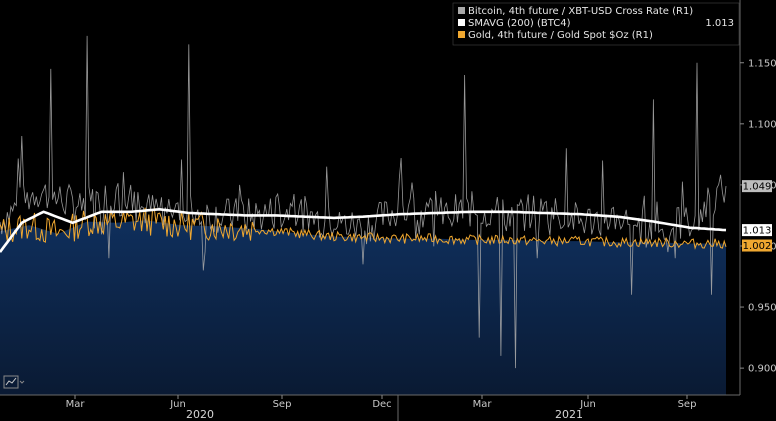 The width and height of the screenshot is (776, 421). Describe the element at coordinates (22, 382) in the screenshot. I see `chevron-down-icon` at that location.